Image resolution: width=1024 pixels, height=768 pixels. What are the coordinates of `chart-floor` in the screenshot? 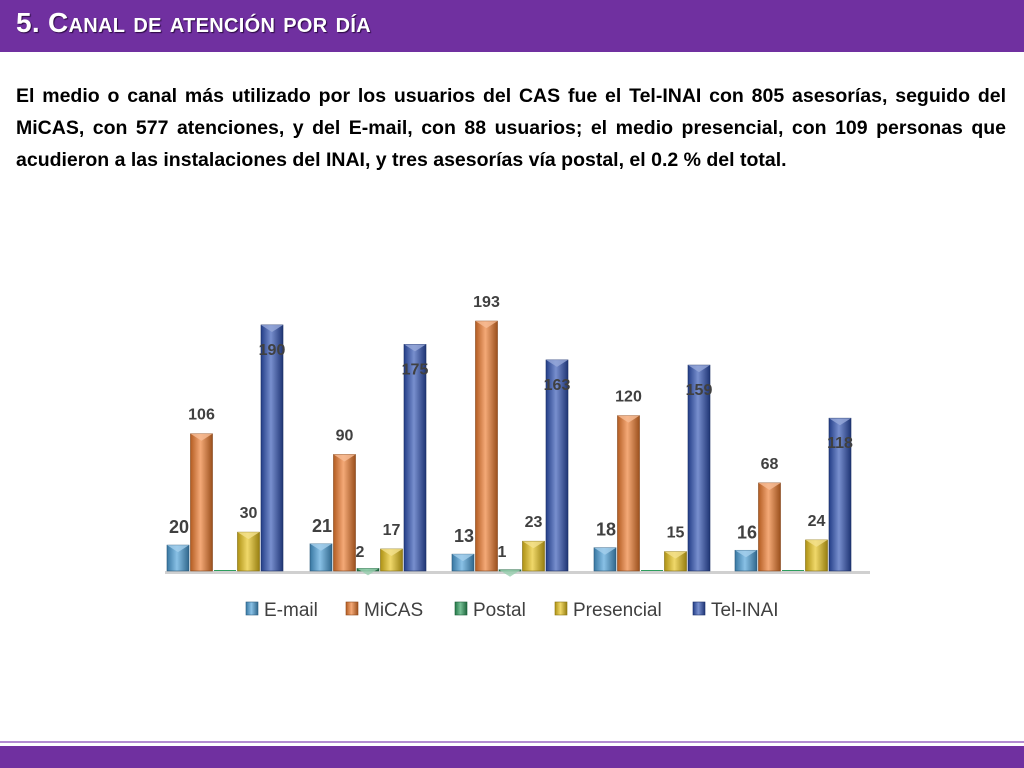 It's located at (517, 572).